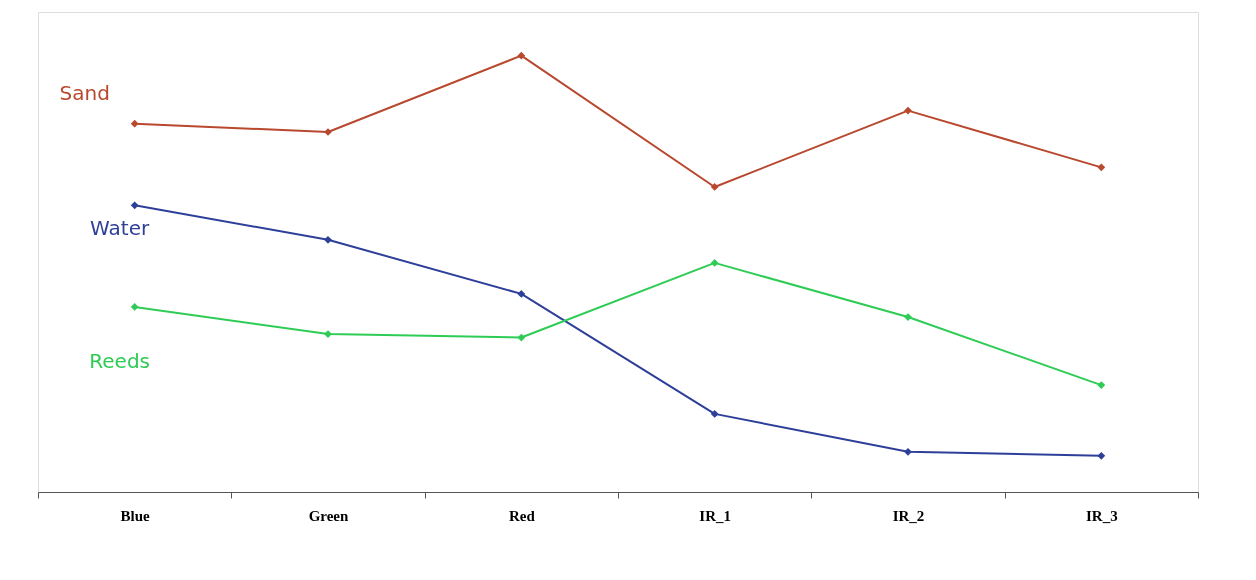 The width and height of the screenshot is (1256, 580). Describe the element at coordinates (120, 228) in the screenshot. I see `series-label: Water` at that location.